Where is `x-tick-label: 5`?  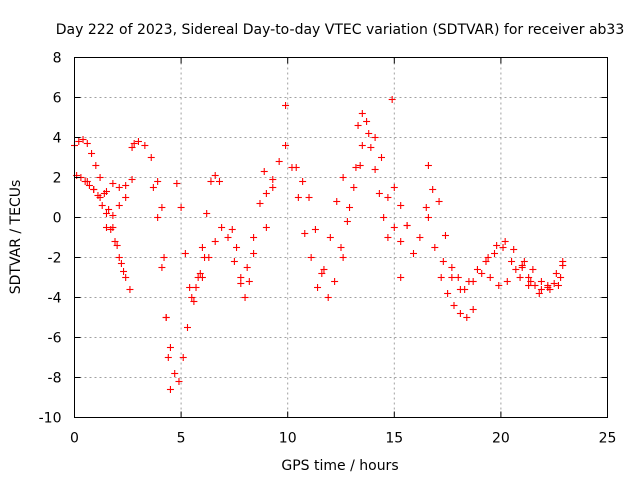 x-tick-label: 5 is located at coordinates (181, 439).